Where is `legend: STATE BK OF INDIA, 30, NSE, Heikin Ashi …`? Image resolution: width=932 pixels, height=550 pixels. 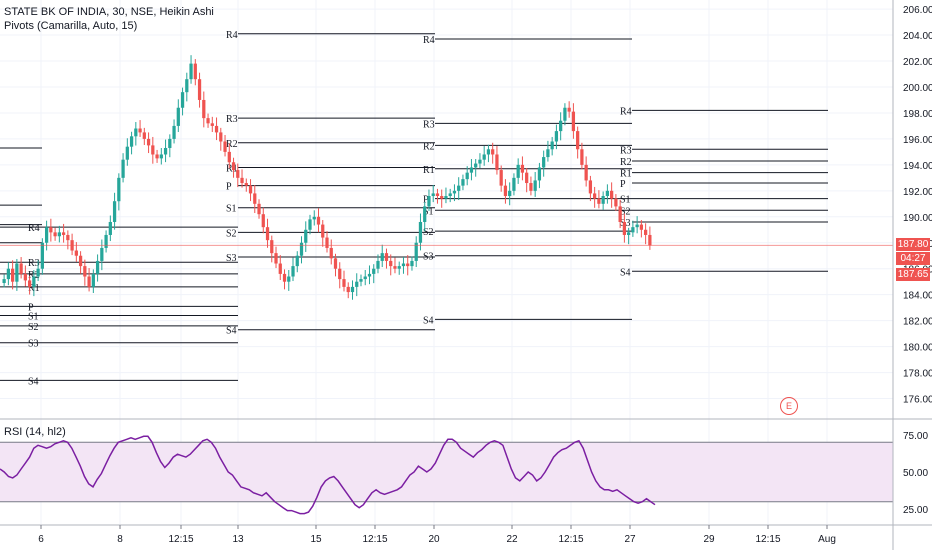 legend: STATE BK OF INDIA, 30, NSE, Heikin Ashi … is located at coordinates (109, 19).